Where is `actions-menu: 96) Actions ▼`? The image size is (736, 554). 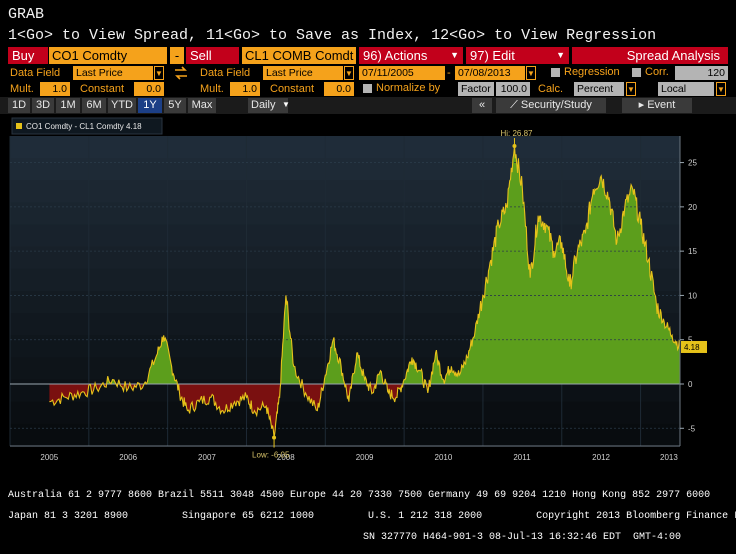 actions-menu: 96) Actions ▼ is located at coordinates (411, 55).